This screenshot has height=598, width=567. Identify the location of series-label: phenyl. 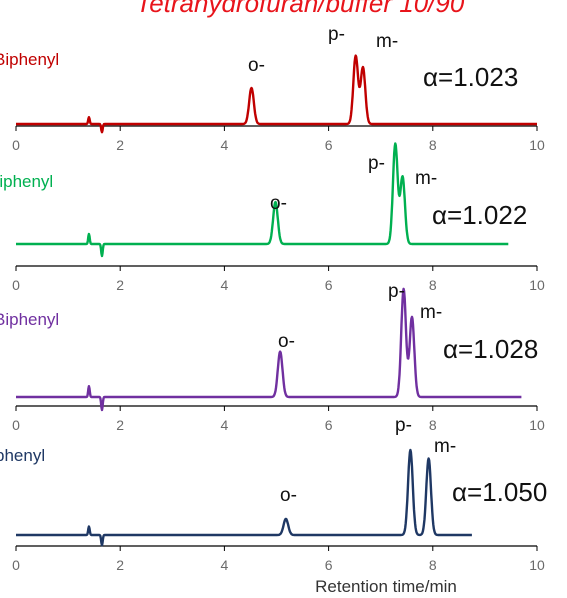
(22, 455).